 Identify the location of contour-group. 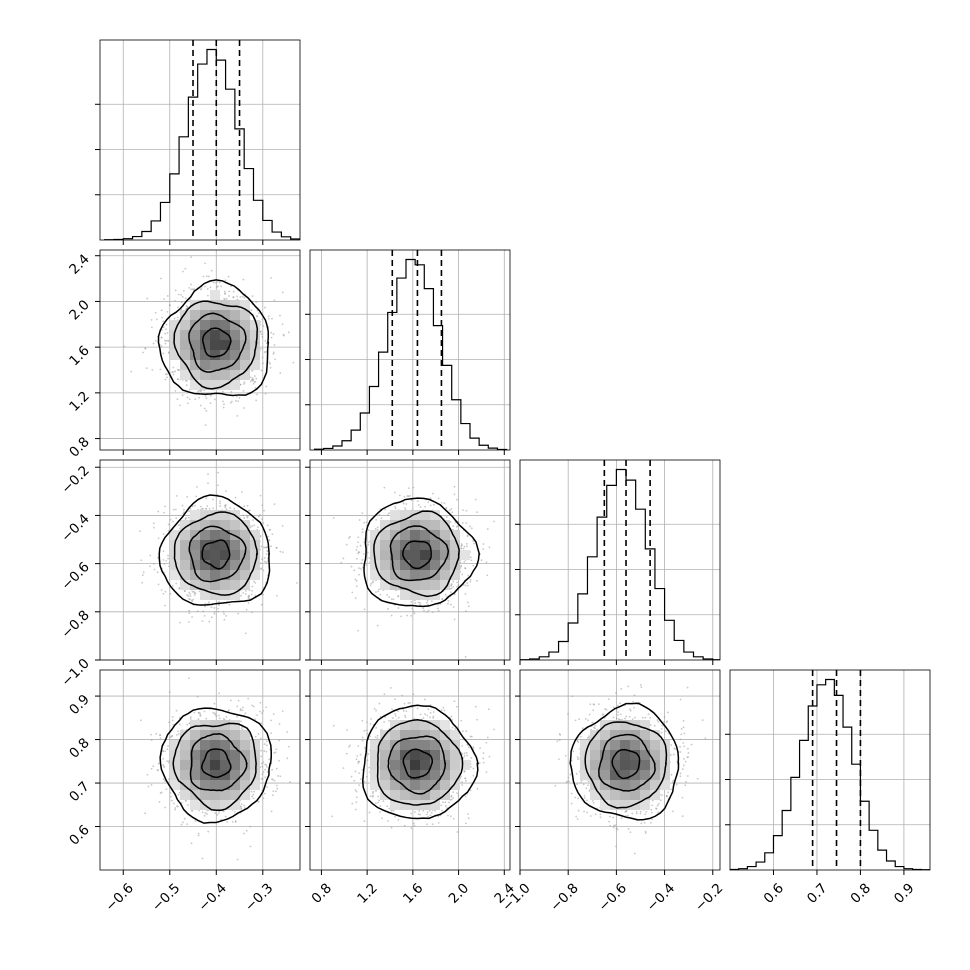
(215, 765).